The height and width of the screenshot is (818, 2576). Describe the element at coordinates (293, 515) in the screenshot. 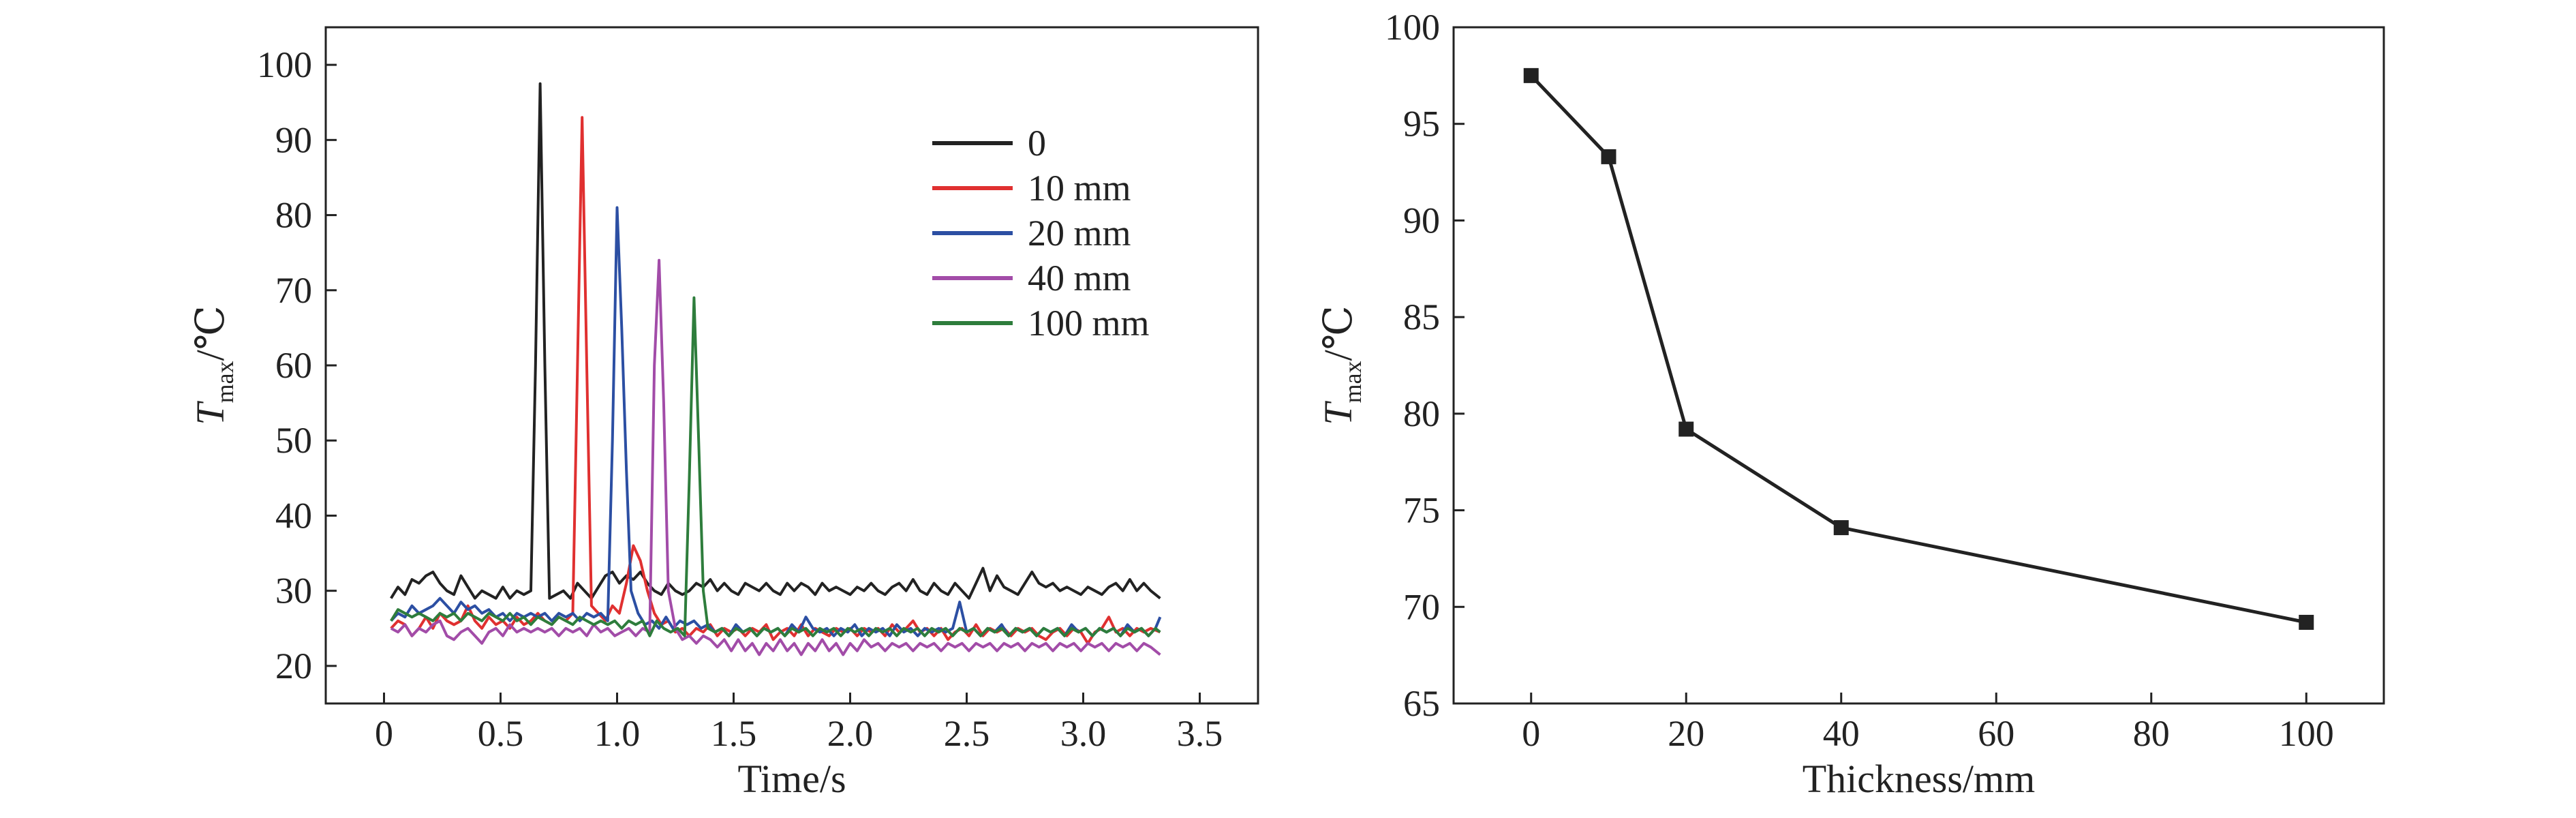

I see `y-tick-label: 40` at that location.